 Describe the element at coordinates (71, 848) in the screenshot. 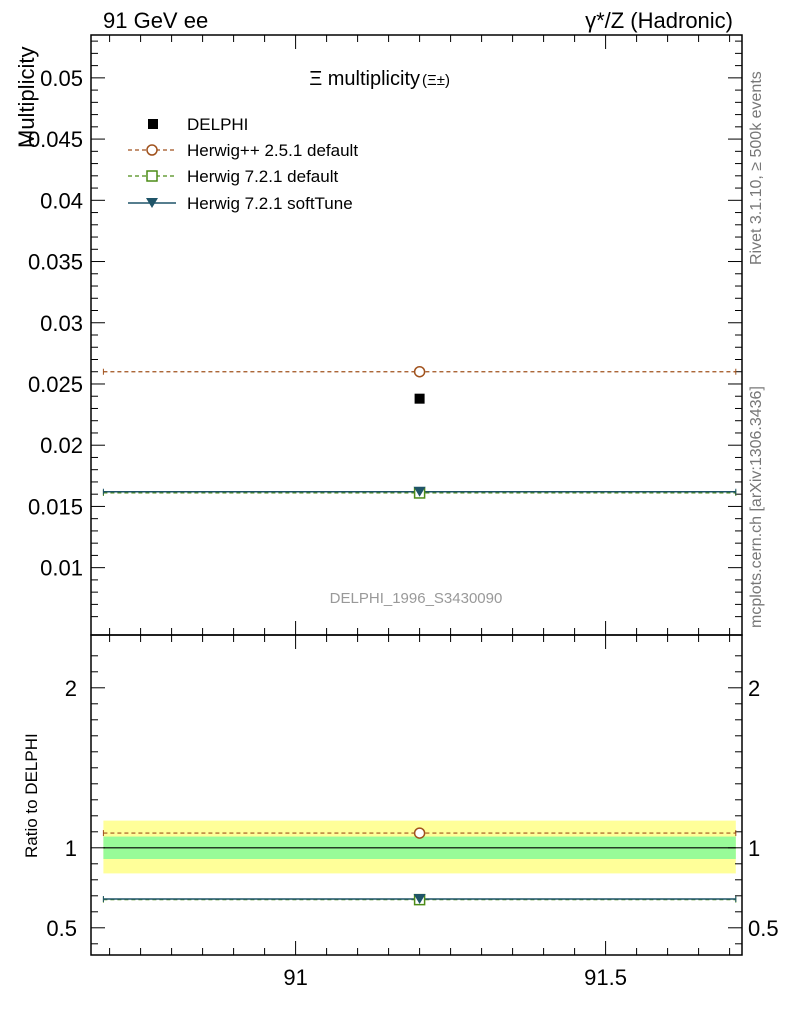

I see `ratio-y-tick-label: 1` at that location.